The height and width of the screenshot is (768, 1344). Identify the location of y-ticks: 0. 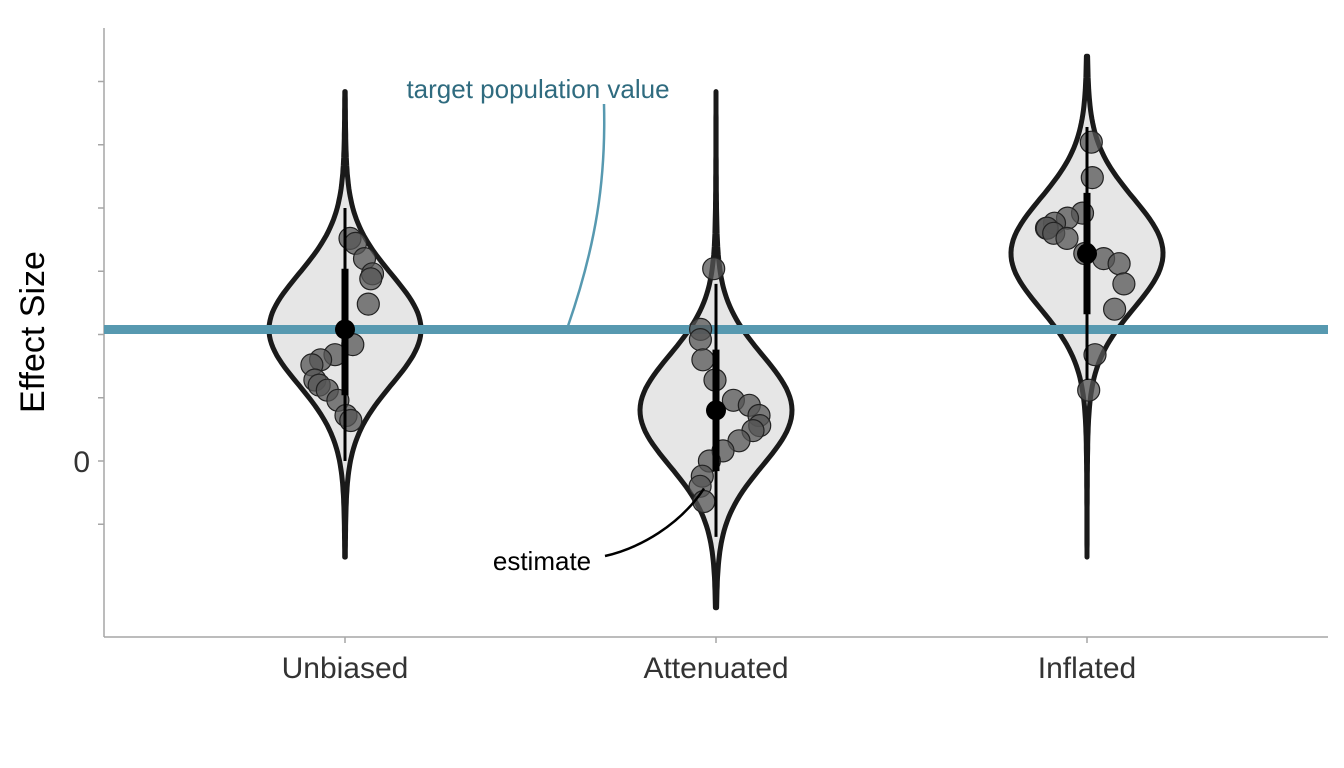
(88, 302).